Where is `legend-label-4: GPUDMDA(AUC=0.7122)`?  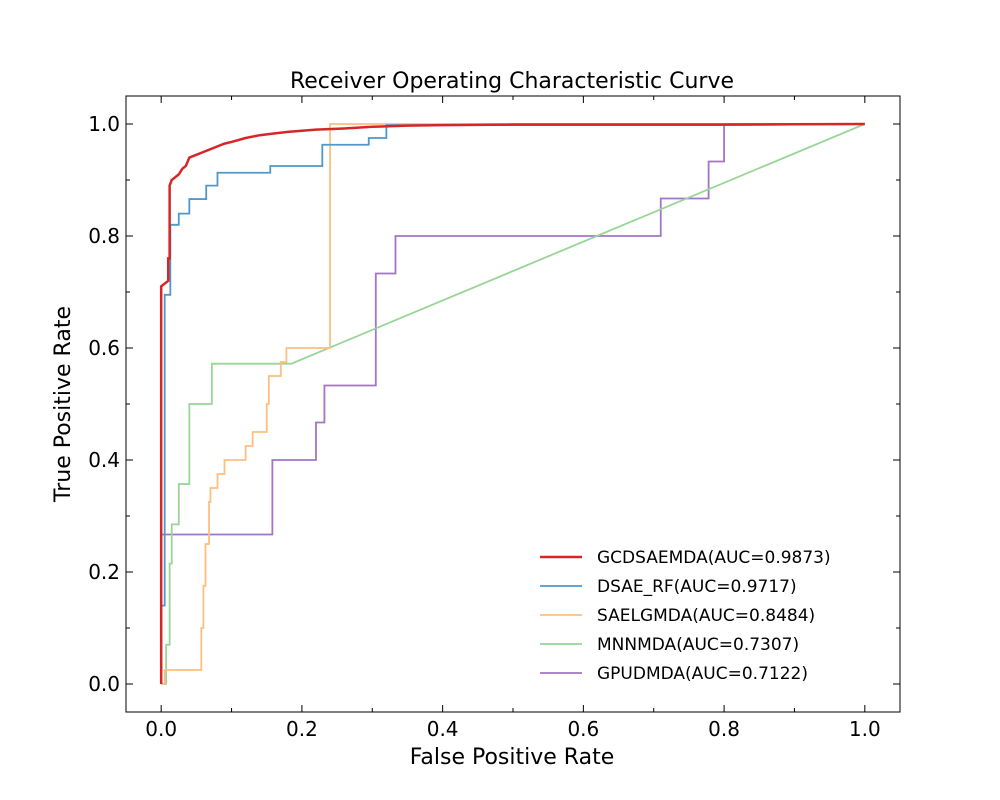
legend-label-4: GPUDMDA(AUC=0.7122) is located at coordinates (702, 674).